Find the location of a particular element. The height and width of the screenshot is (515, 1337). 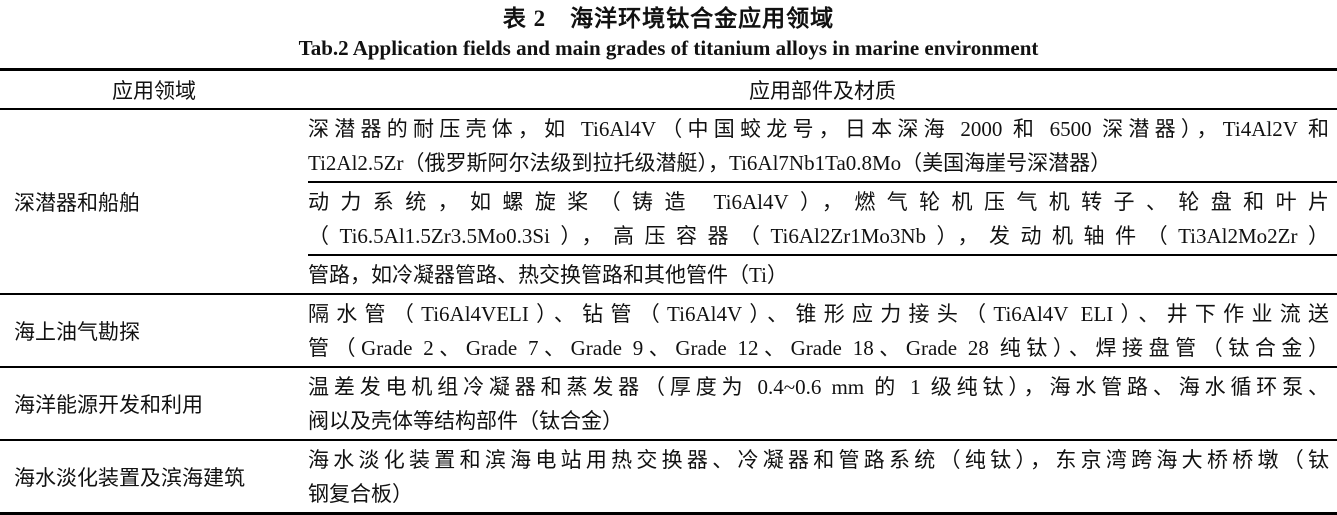

content-line: 动力系统，如螺旋桨（铸造 Ti6Al4V），燃气轮机压气机转子、轮盘和叶片 is located at coordinates (818, 202).